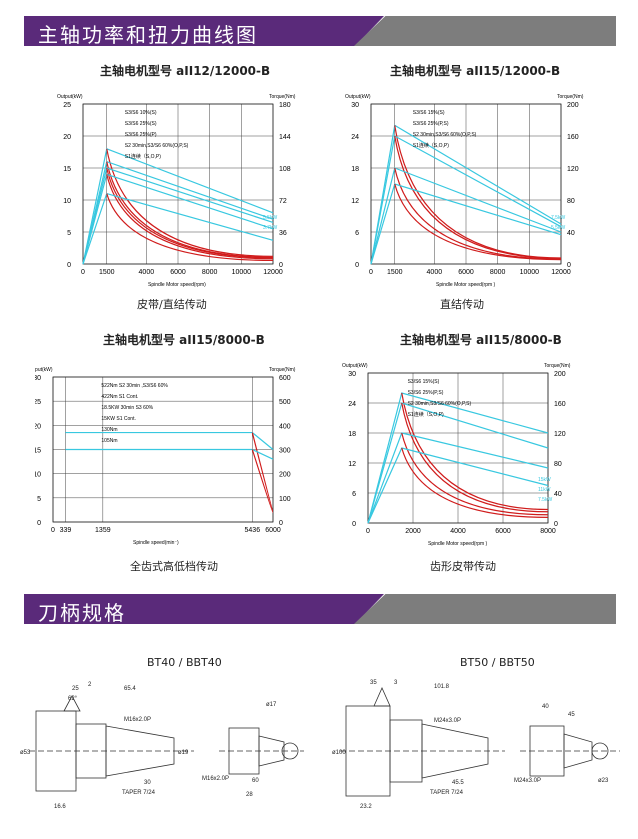 The height and width of the screenshot is (839, 638). I want to click on x-axis-label: Spindle Motor speed(rpm ), so click(466, 285).